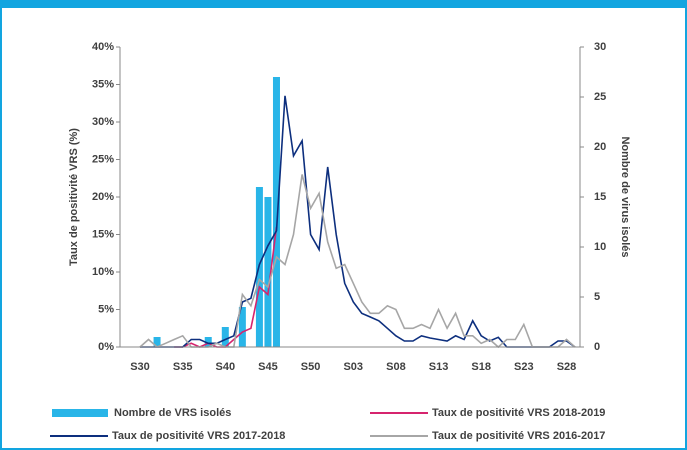 Image resolution: width=687 pixels, height=450 pixels. I want to click on y2-tick-label: 30, so click(600, 47).